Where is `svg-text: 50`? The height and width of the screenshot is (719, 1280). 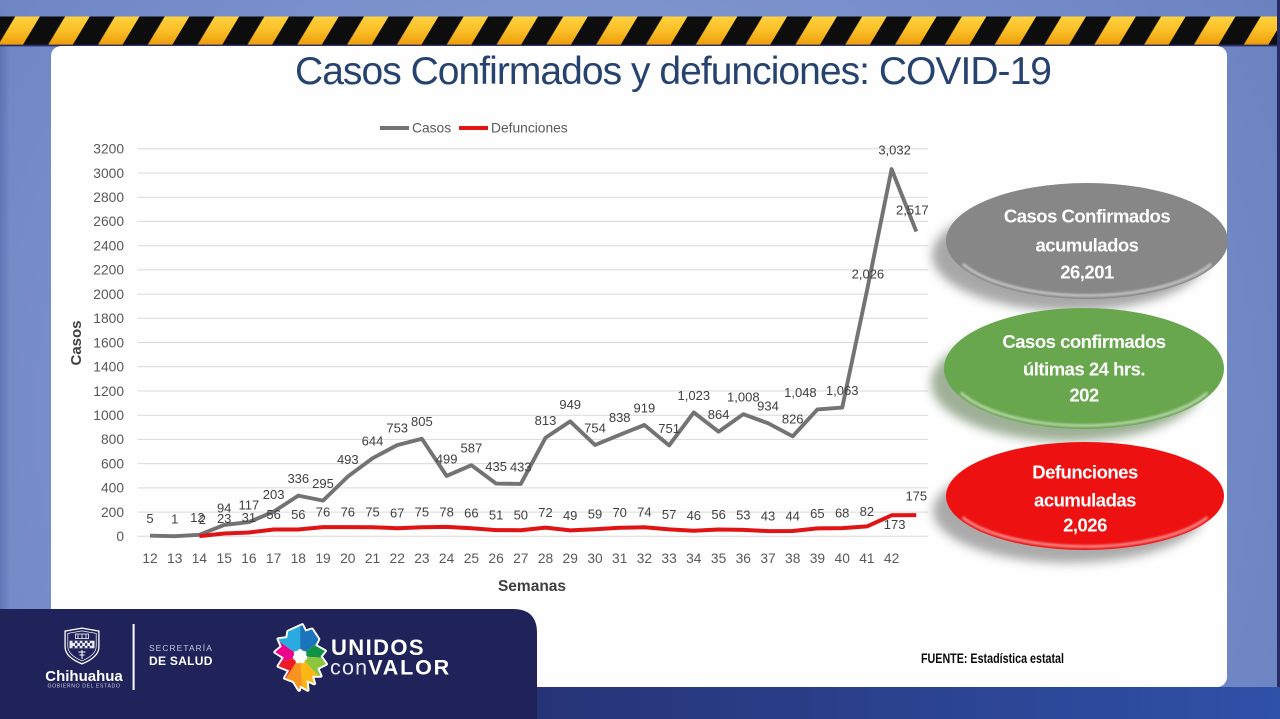 svg-text: 50 is located at coordinates (521, 515).